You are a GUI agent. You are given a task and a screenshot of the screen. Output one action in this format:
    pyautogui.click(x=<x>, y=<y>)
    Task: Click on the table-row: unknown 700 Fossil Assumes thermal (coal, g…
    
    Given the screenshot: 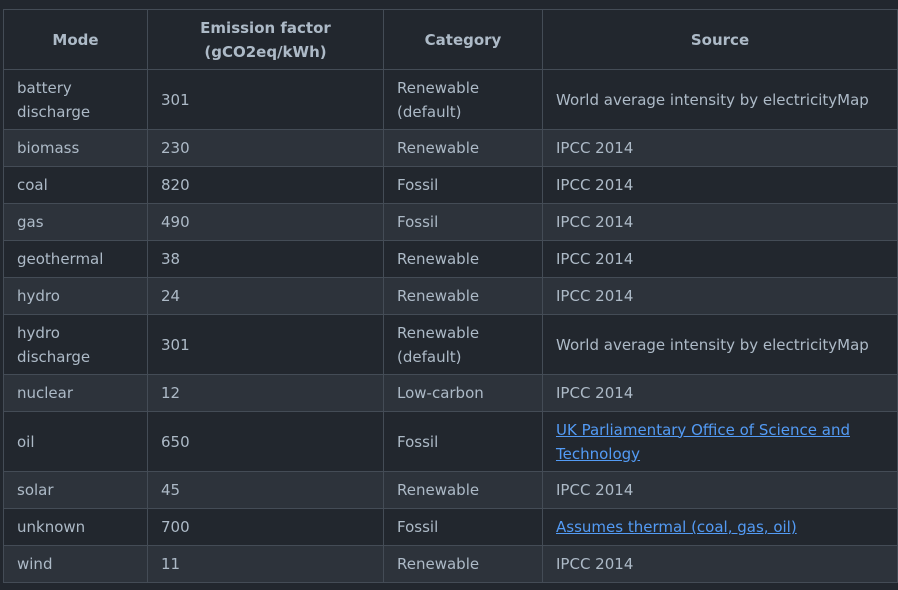 What is the action you would take?
    pyautogui.click(x=450, y=527)
    